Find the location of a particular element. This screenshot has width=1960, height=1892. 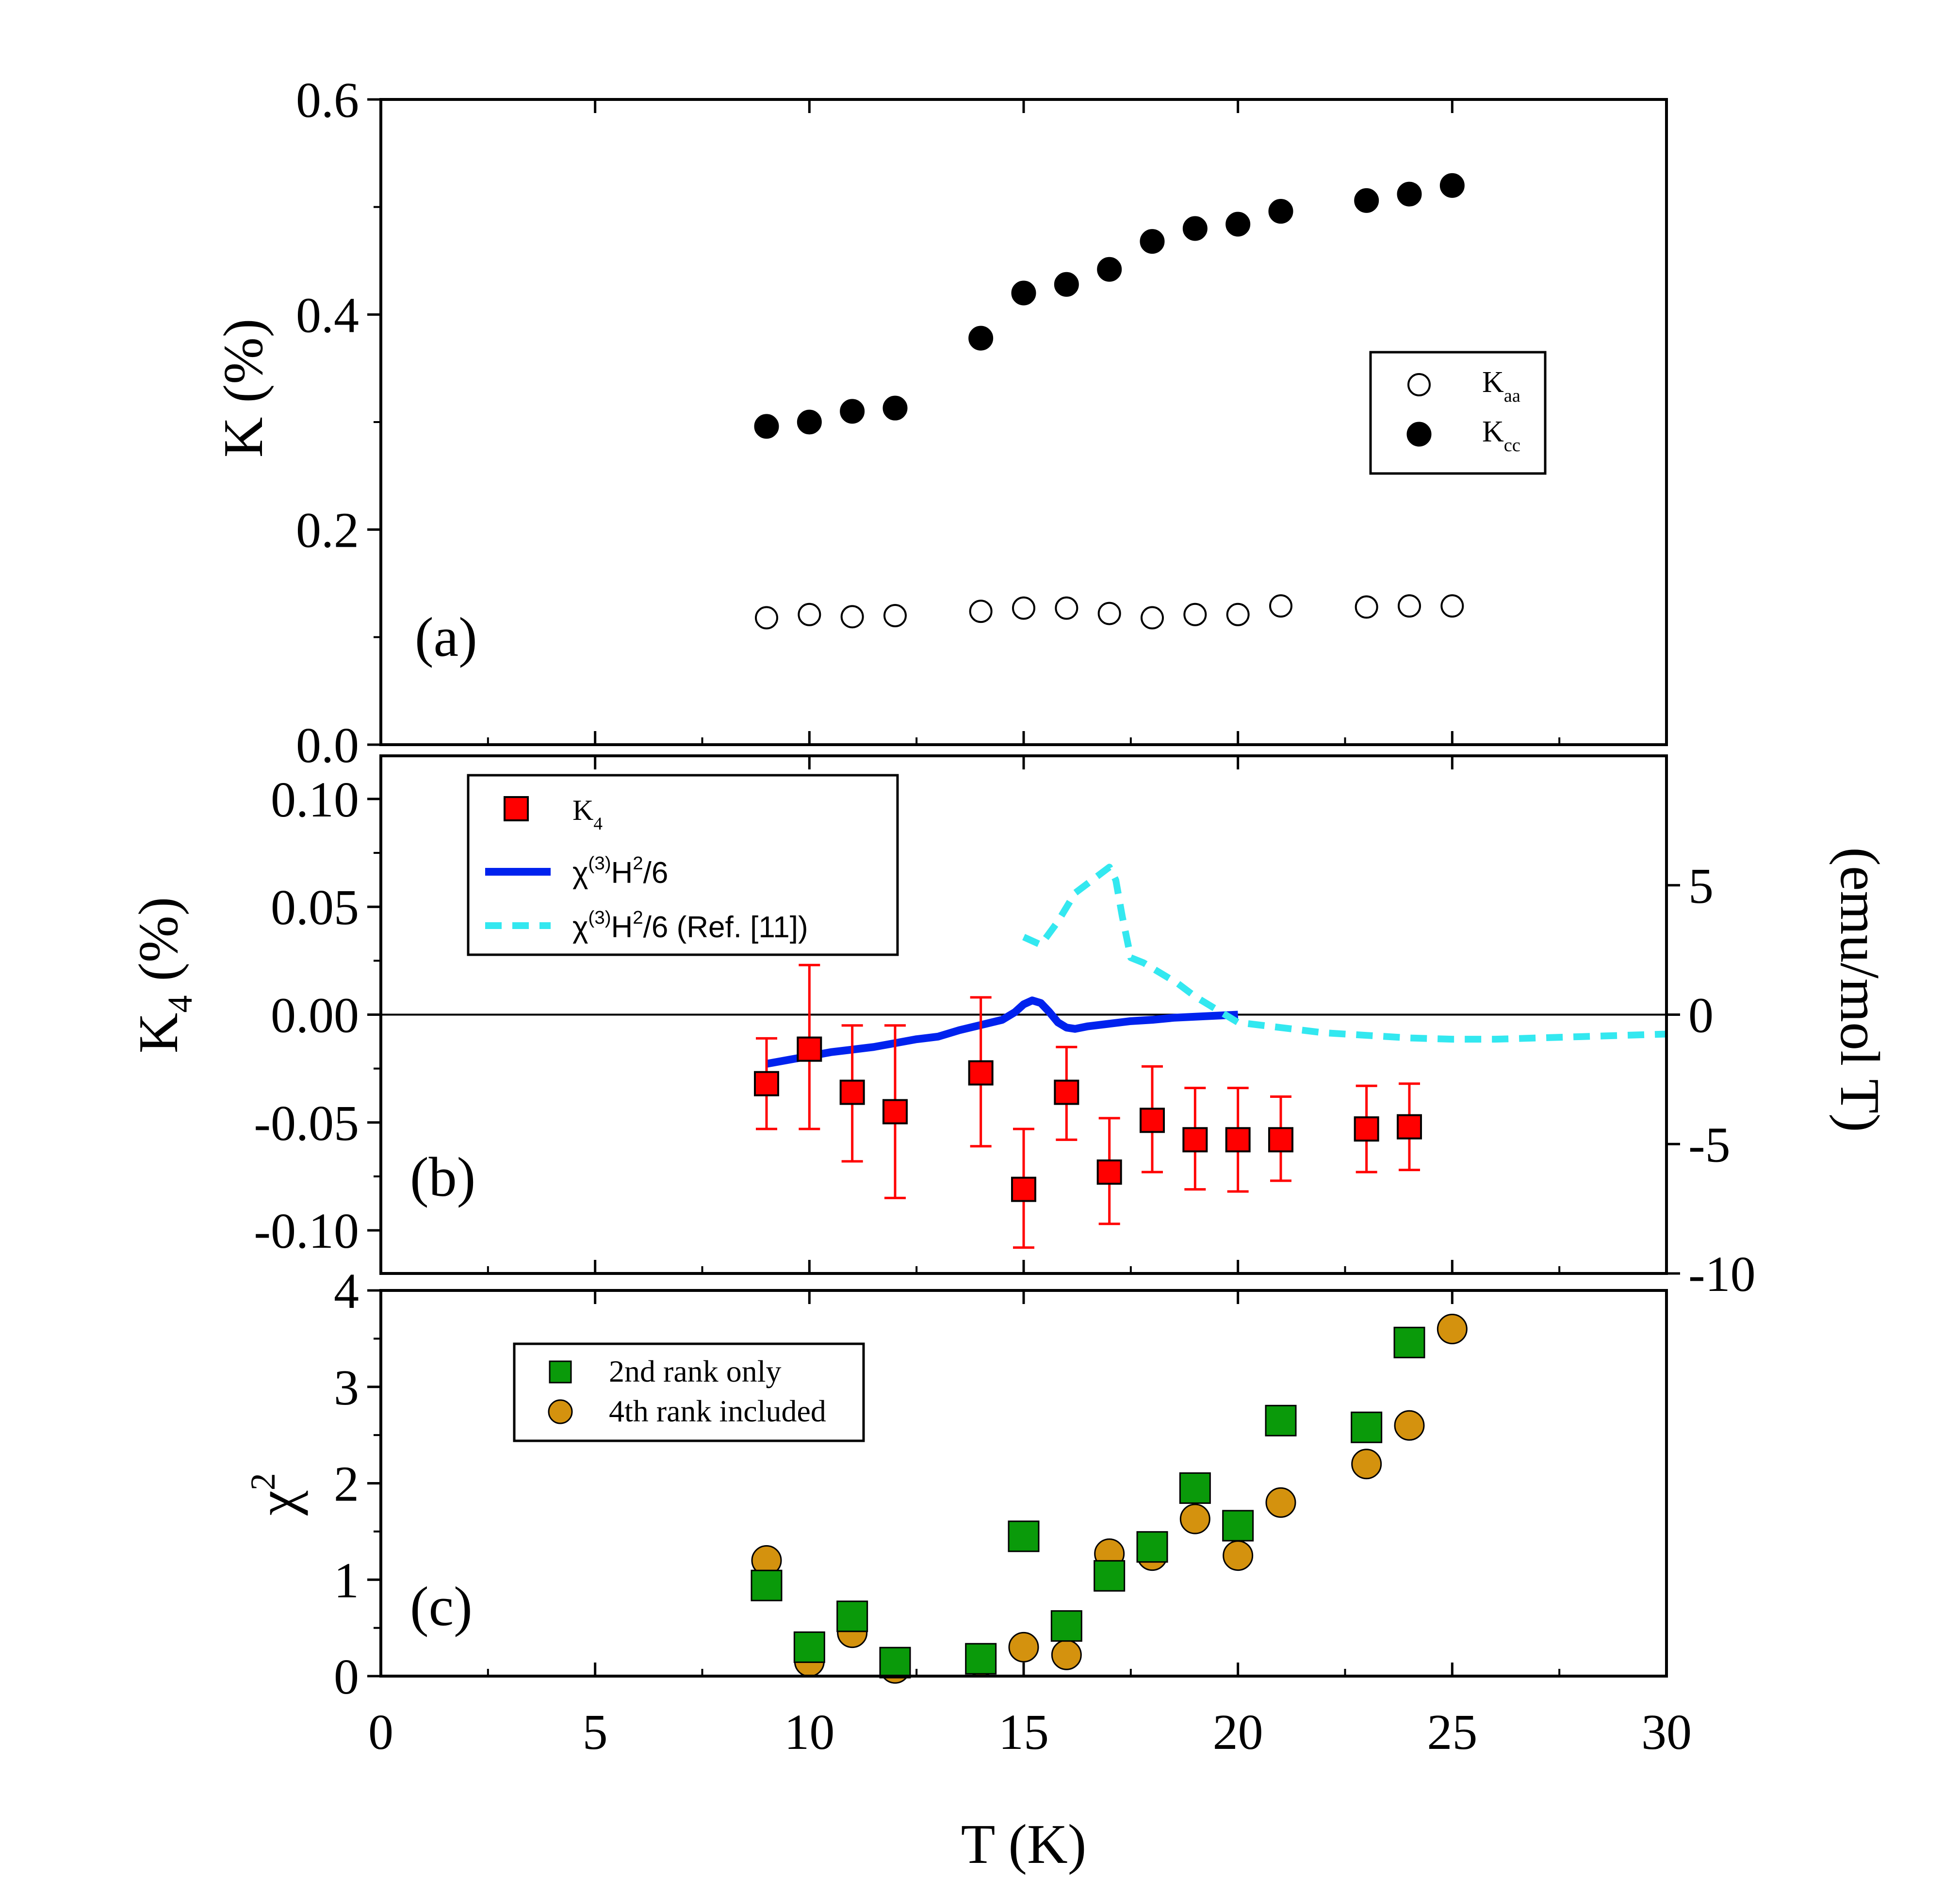

y-tick-label: 0.10 is located at coordinates (315, 800).